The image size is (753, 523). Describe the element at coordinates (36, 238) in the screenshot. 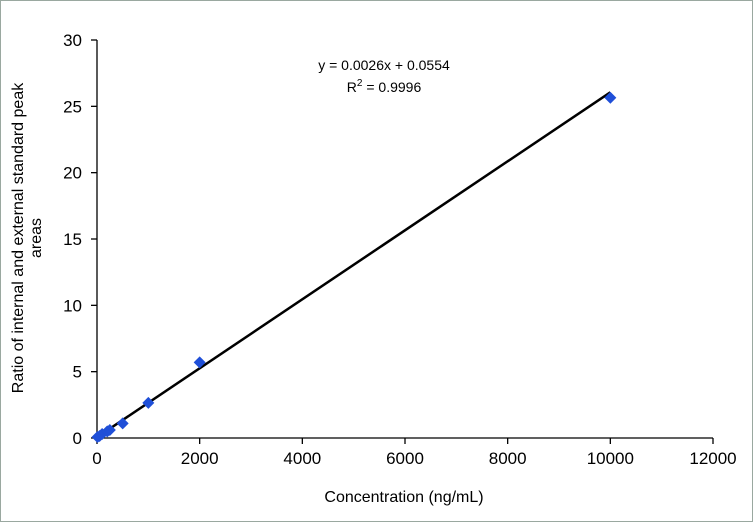

I see `y-axis-title-line2: areas` at that location.